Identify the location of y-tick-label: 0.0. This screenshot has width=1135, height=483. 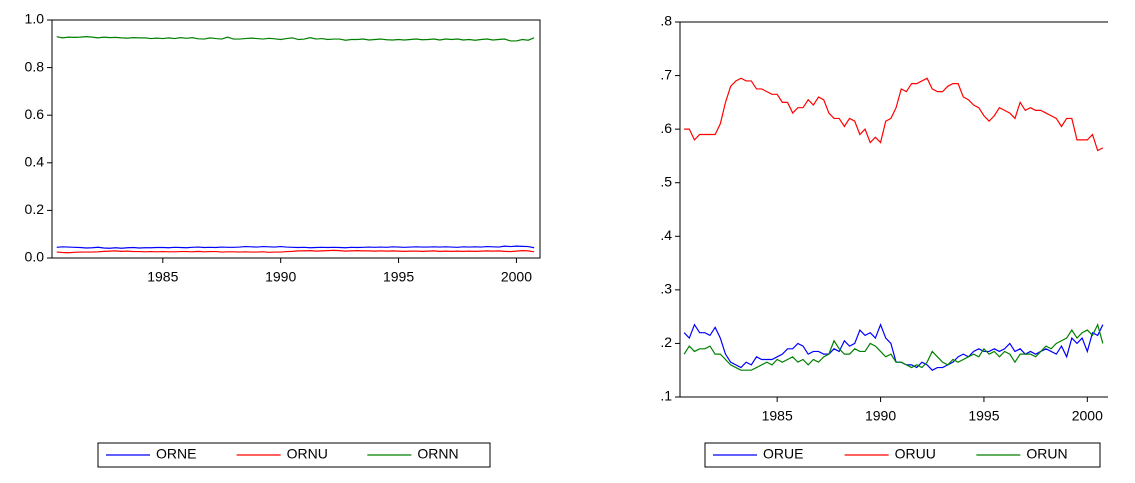
(35, 257).